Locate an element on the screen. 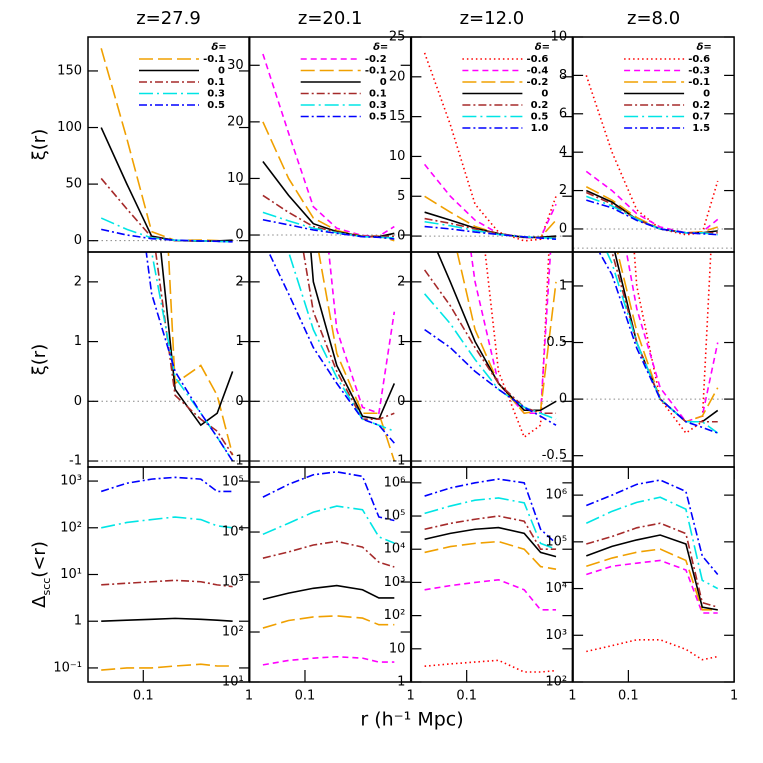 The width and height of the screenshot is (763, 763). x-tick-label: 1 is located at coordinates (249, 696).